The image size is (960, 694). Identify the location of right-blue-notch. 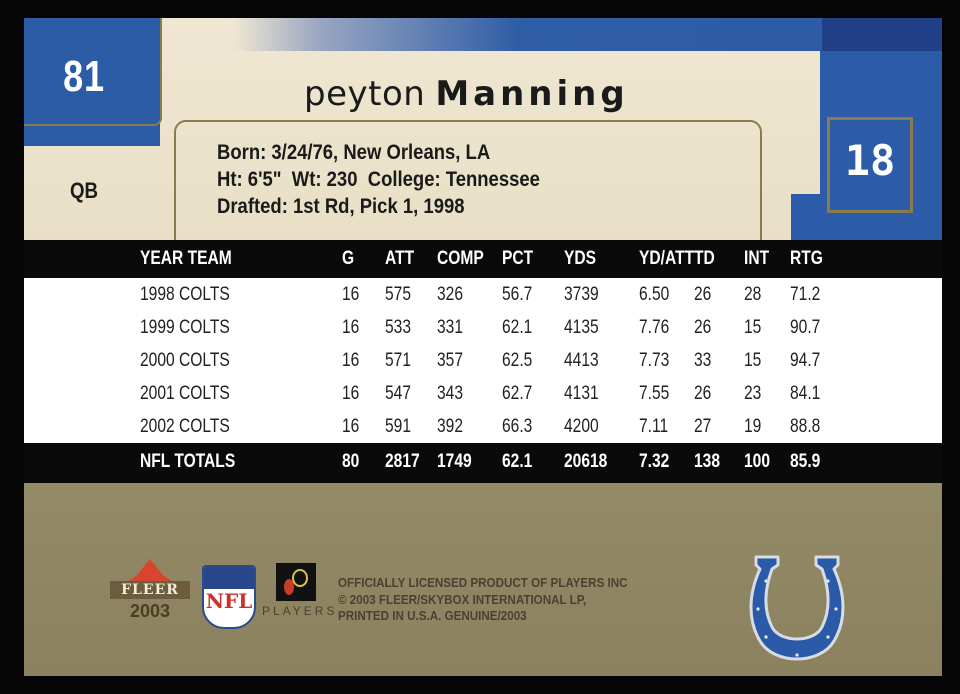
(806, 217).